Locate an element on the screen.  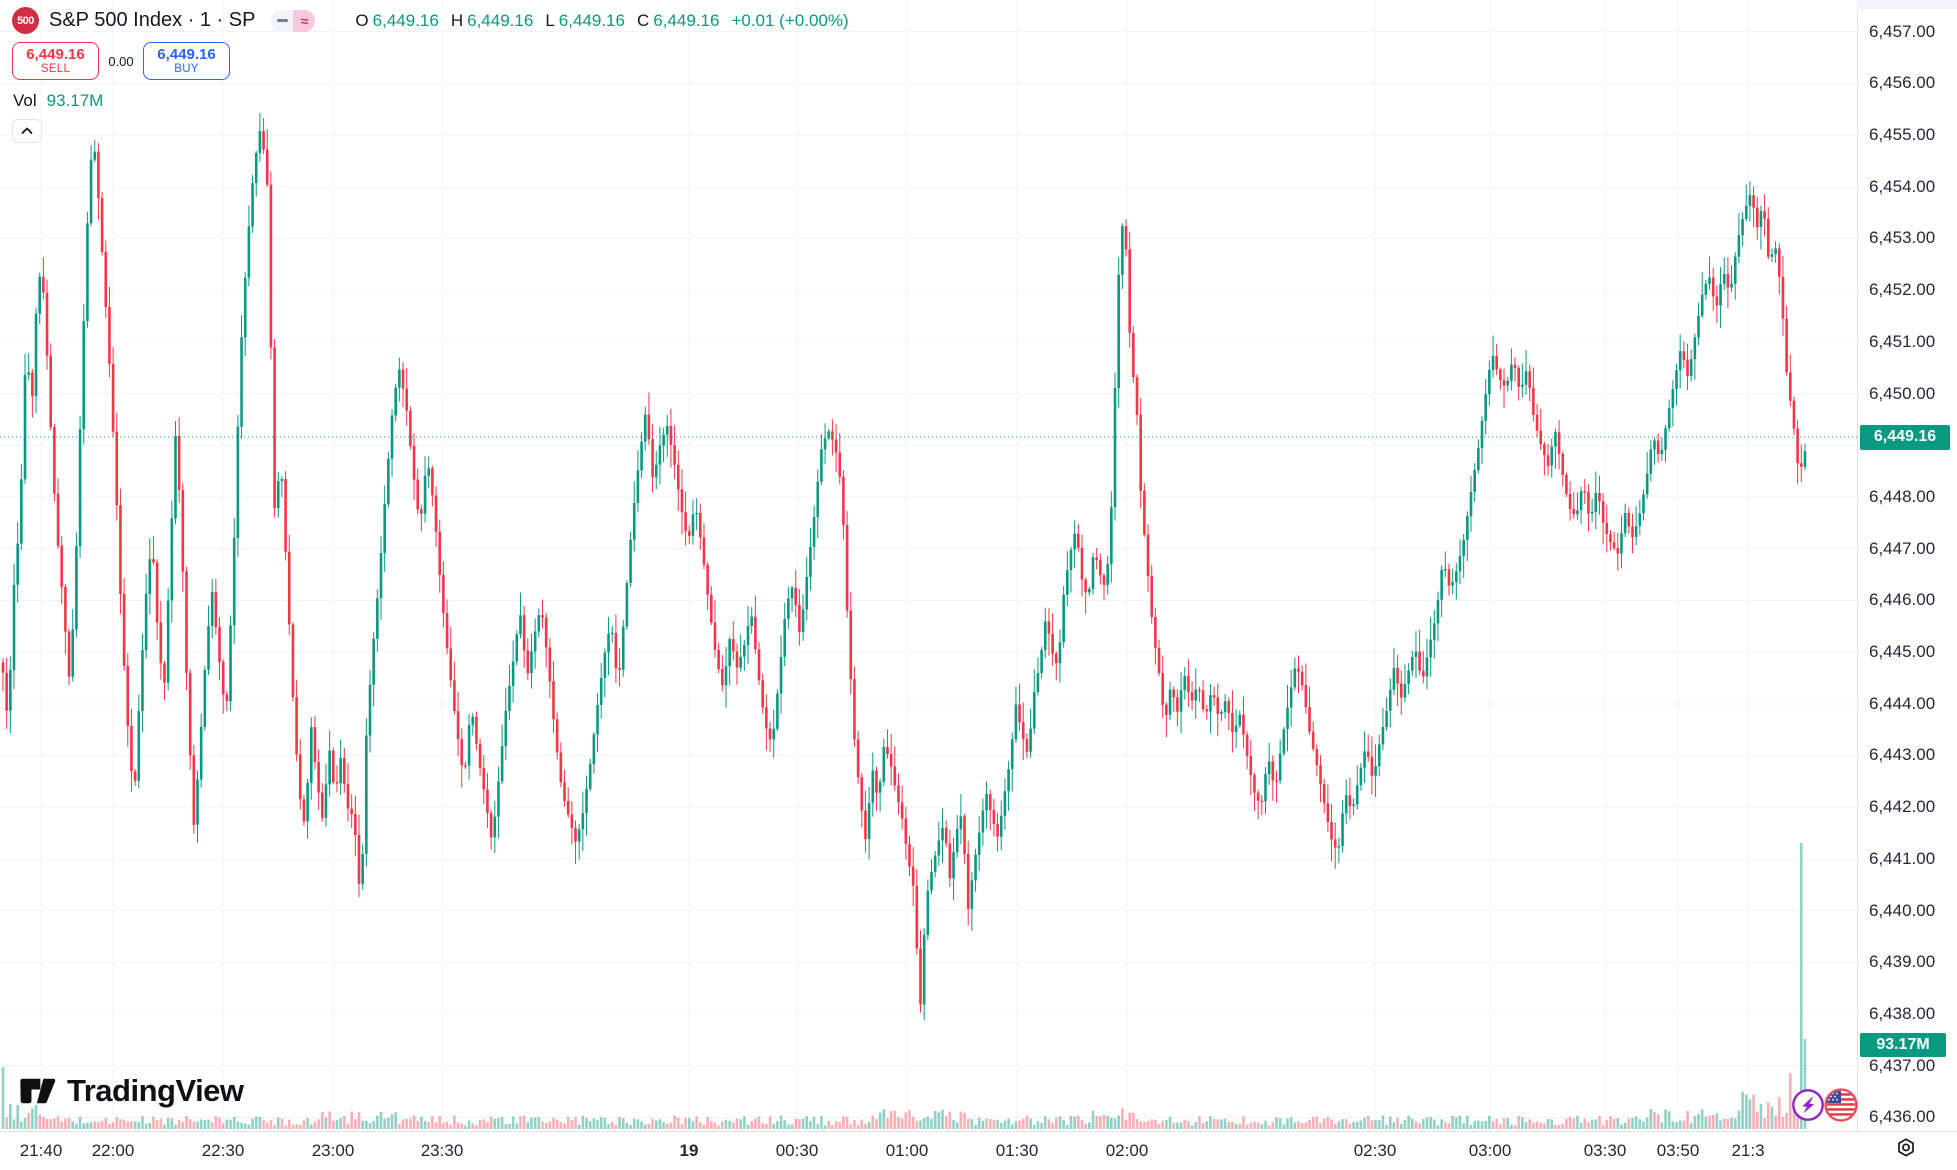
symbol-logo: 500 is located at coordinates (25, 20).